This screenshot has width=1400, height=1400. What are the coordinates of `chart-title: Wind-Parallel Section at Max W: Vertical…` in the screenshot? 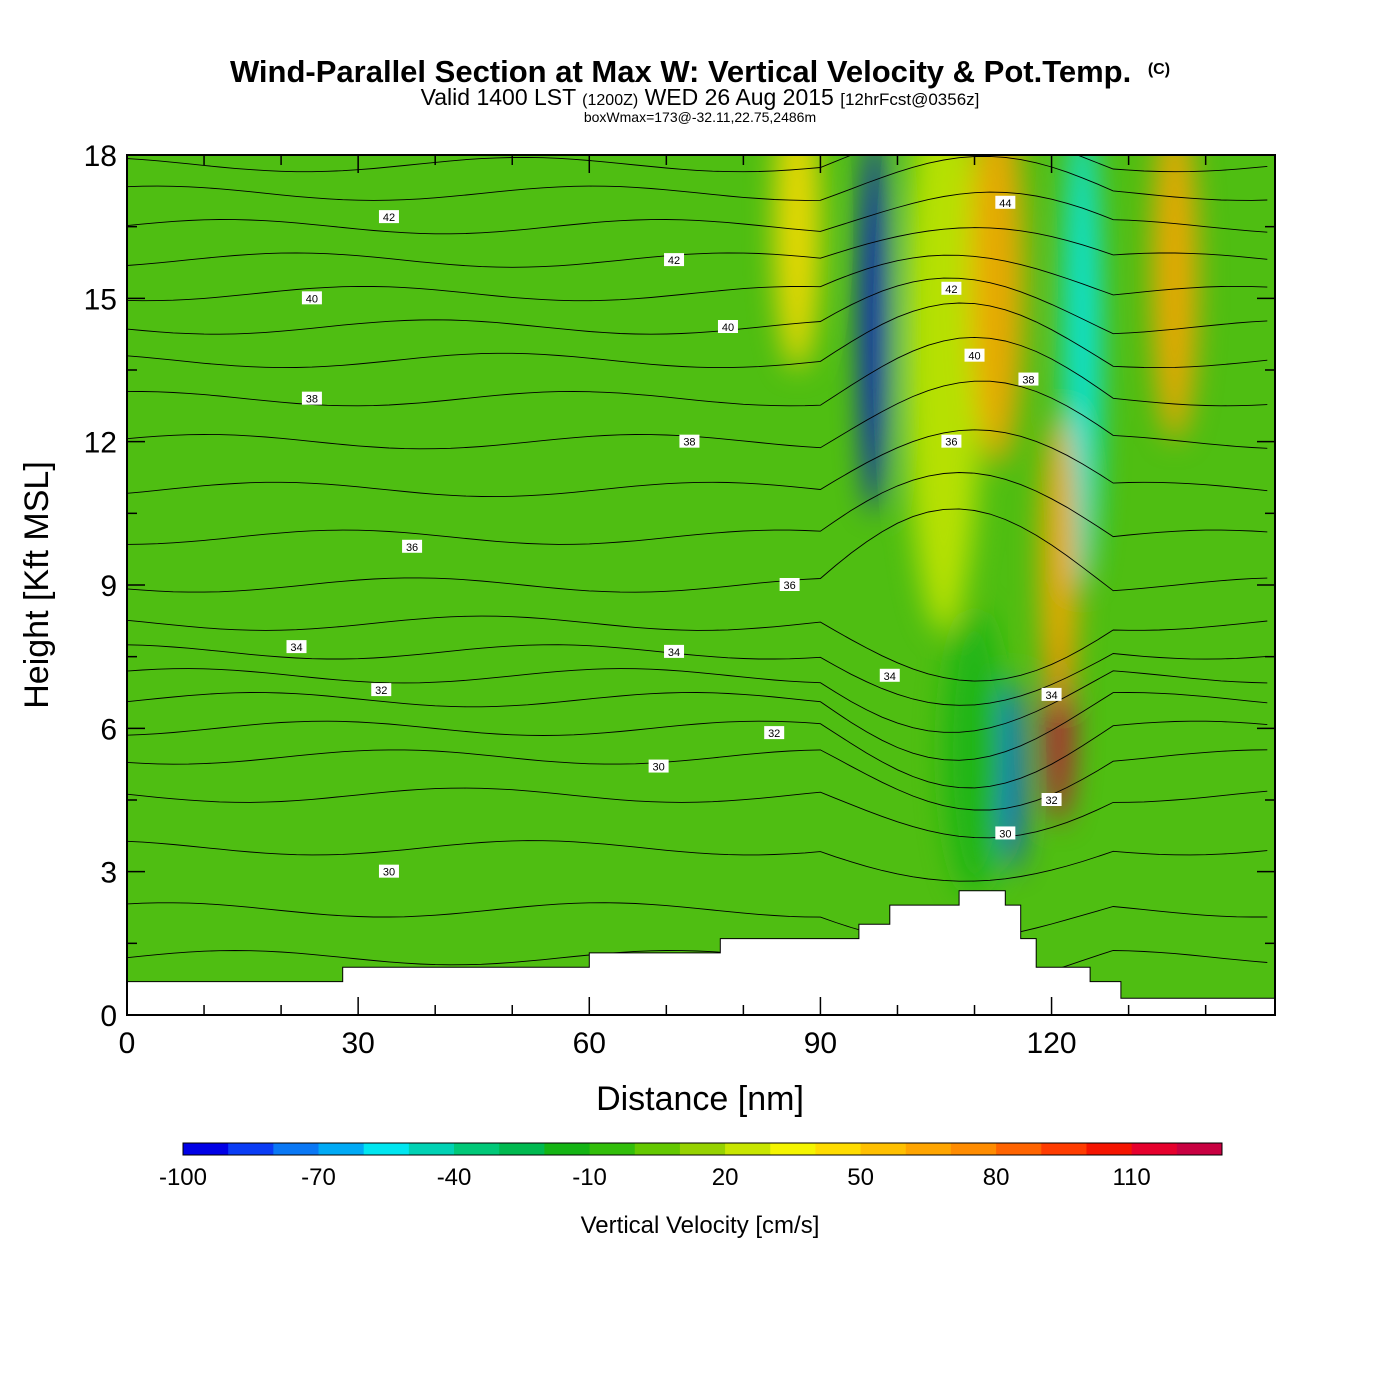 It's located at (680, 71).